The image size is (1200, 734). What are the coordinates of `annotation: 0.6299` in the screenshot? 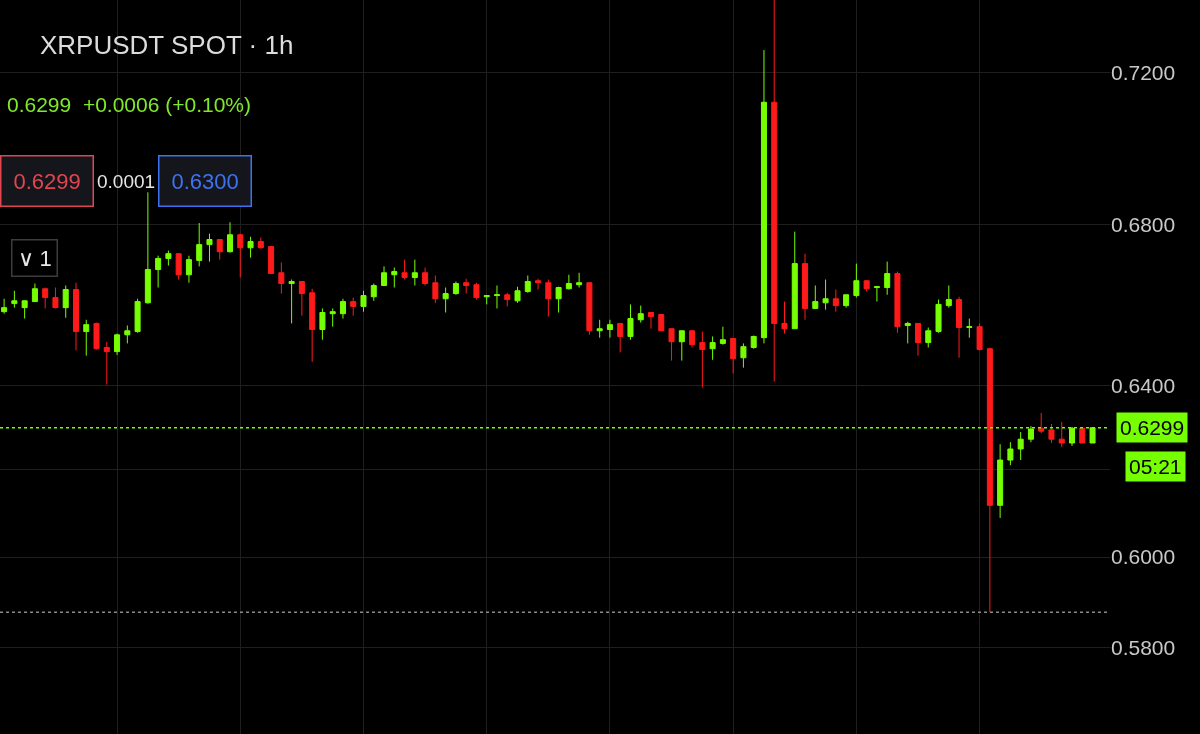 It's located at (47, 181).